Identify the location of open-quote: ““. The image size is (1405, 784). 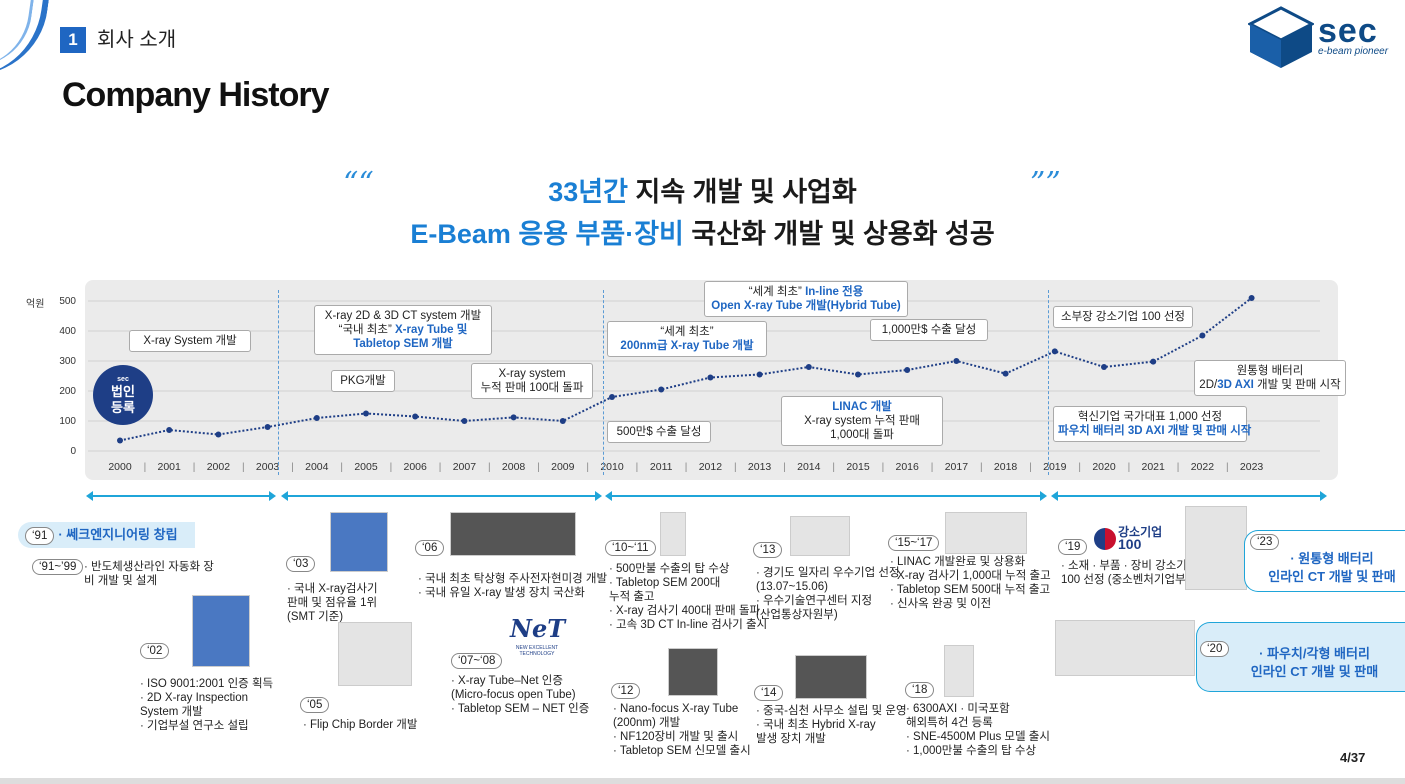
(358, 183).